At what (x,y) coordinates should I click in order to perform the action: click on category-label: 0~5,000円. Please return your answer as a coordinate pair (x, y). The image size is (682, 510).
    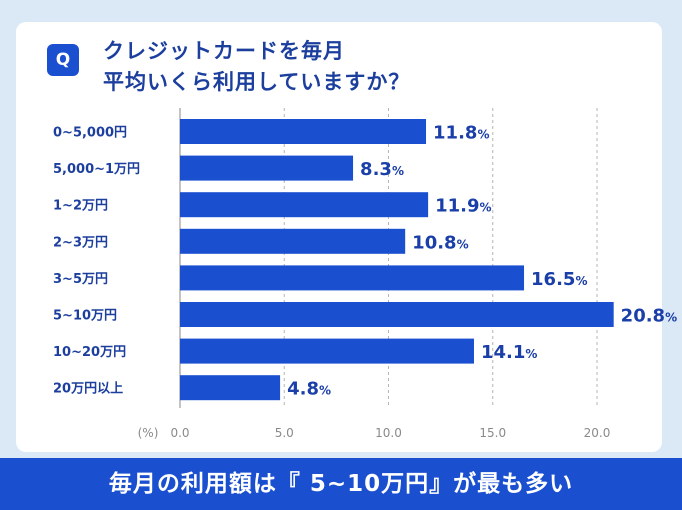
    Looking at the image, I should click on (90, 133).